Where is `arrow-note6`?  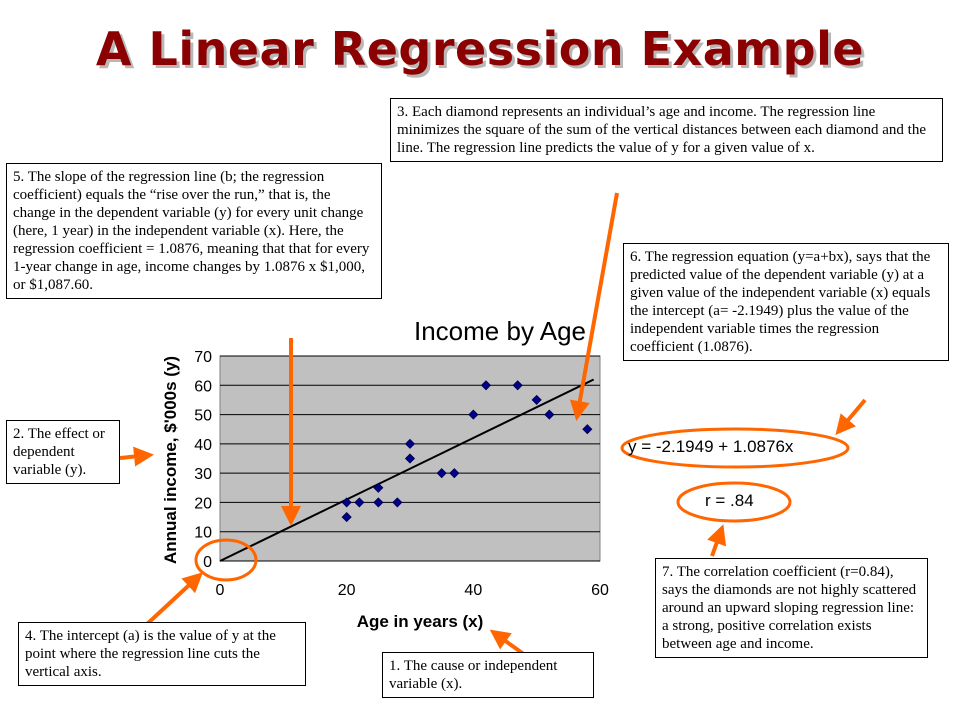
arrow-note6 is located at coordinates (851, 417).